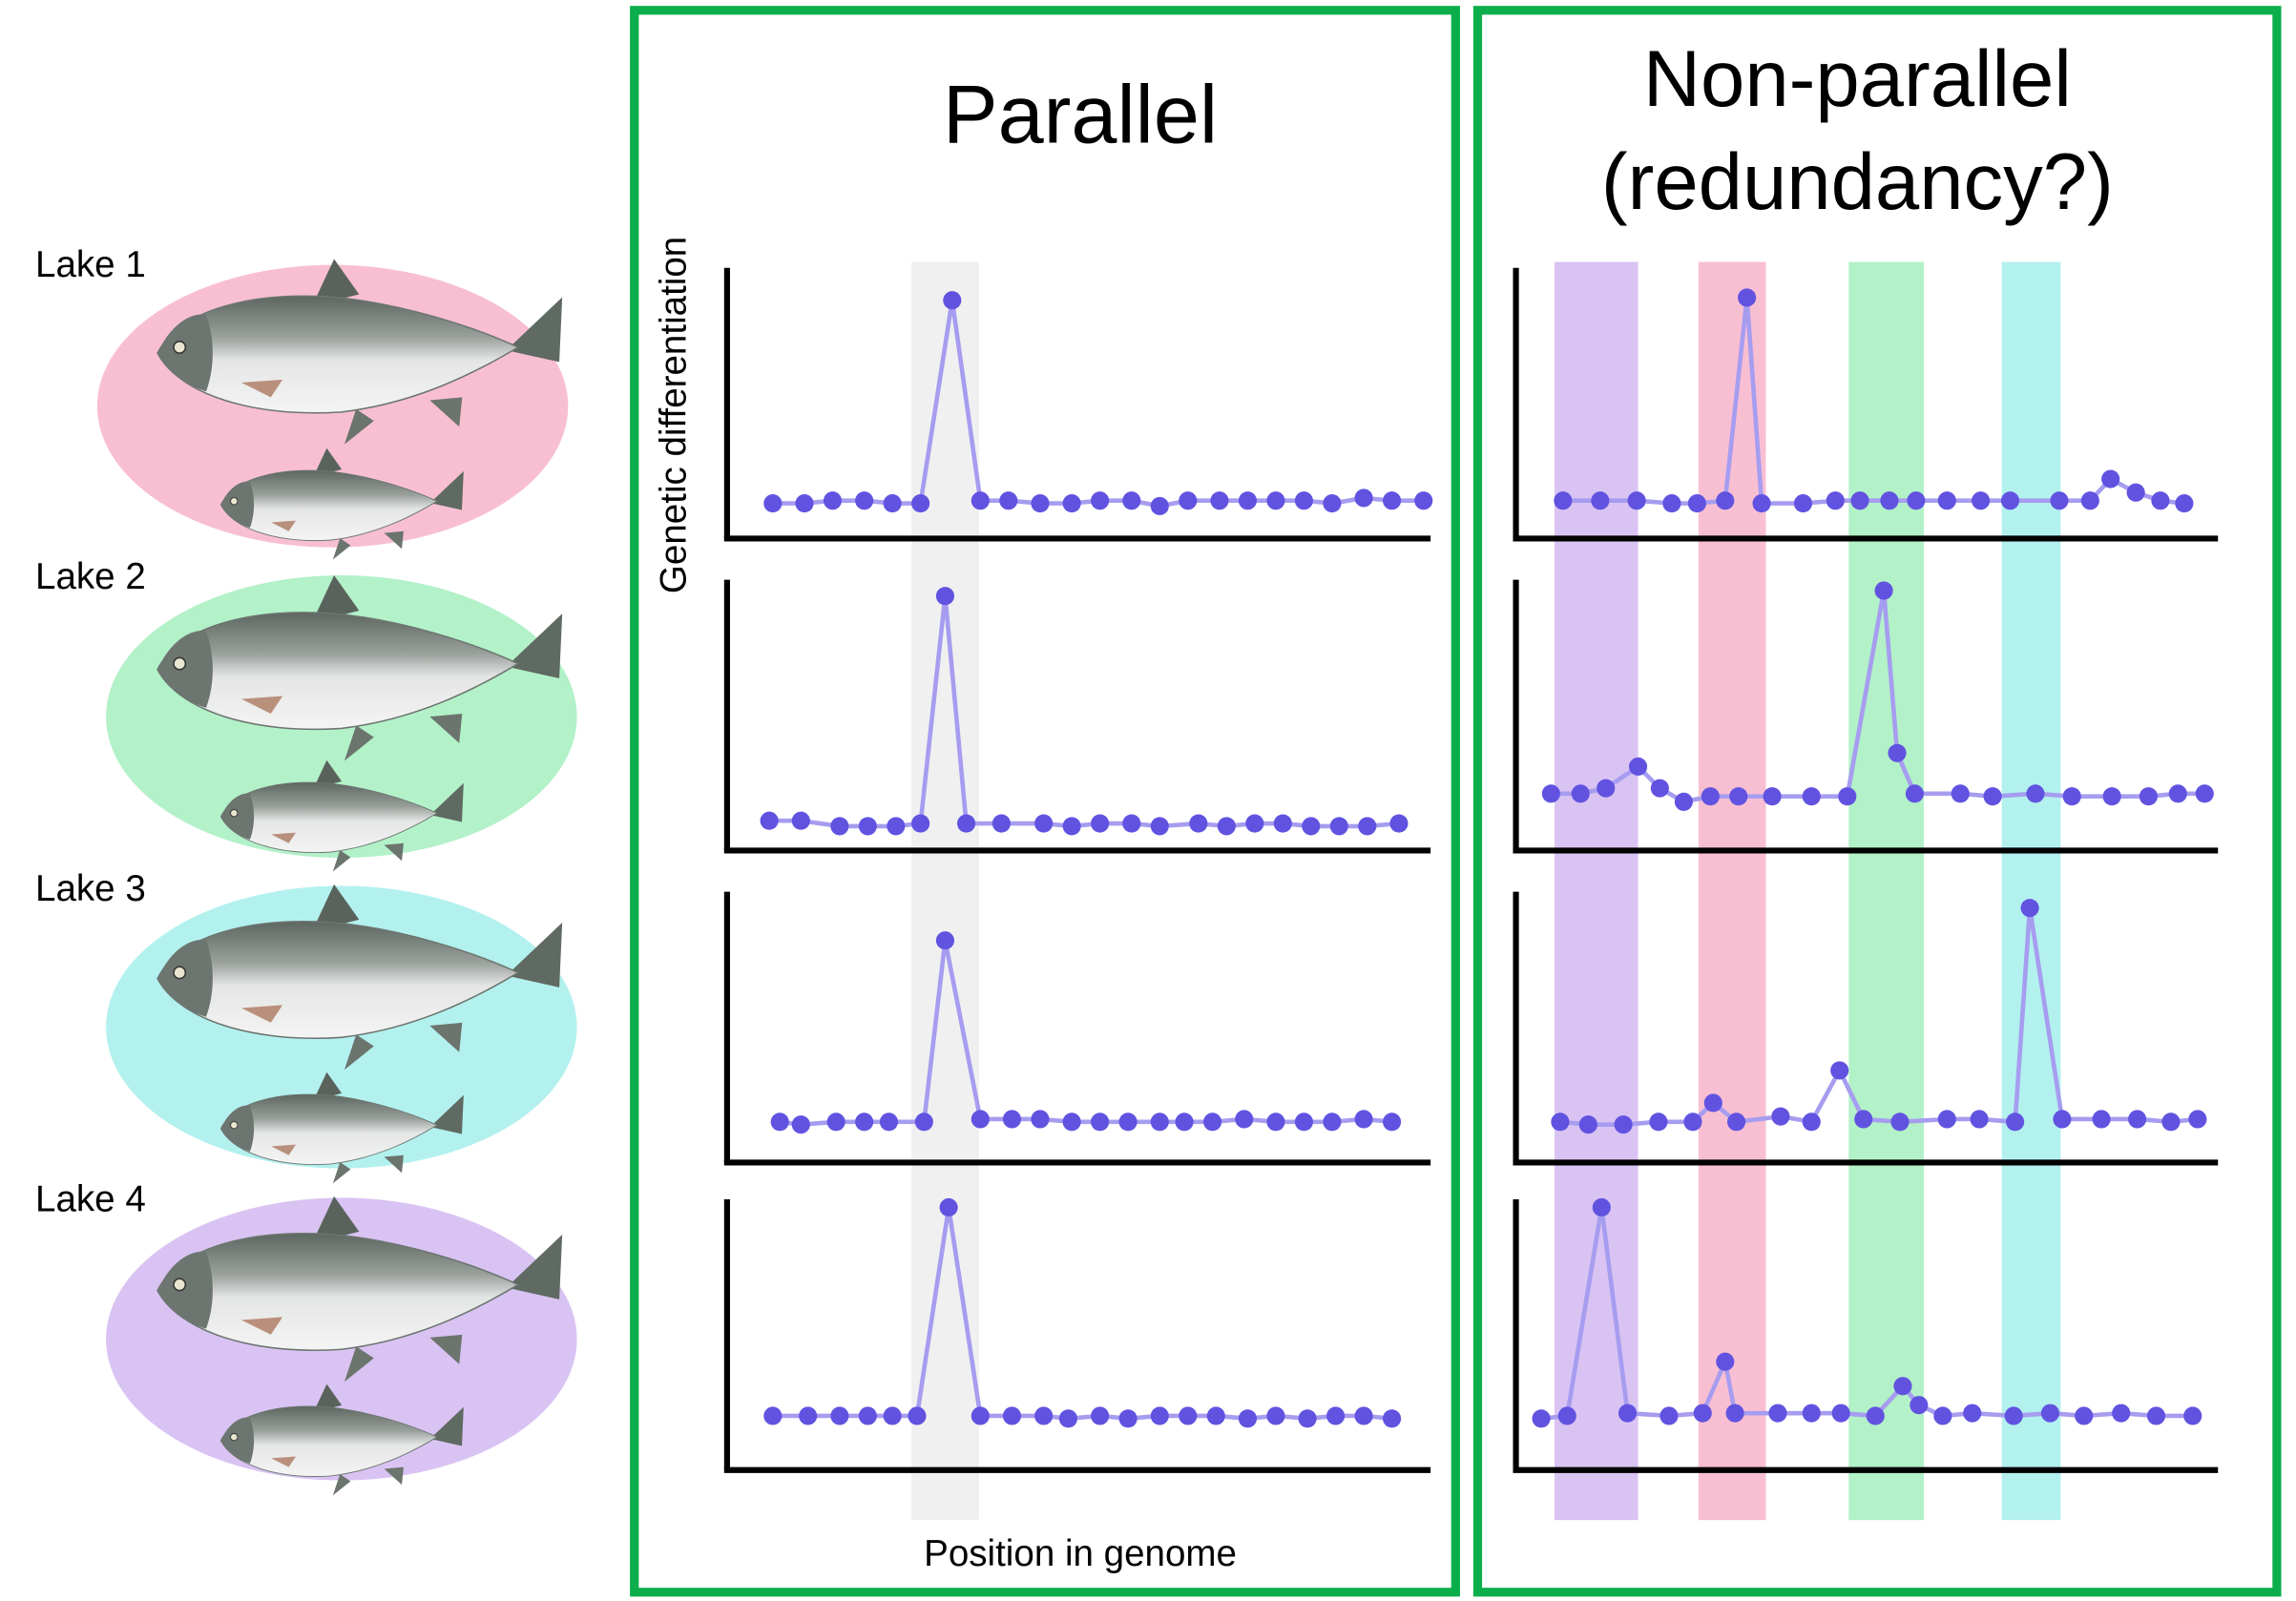  I want to click on lake-4-label: Lake 4, so click(91, 1198).